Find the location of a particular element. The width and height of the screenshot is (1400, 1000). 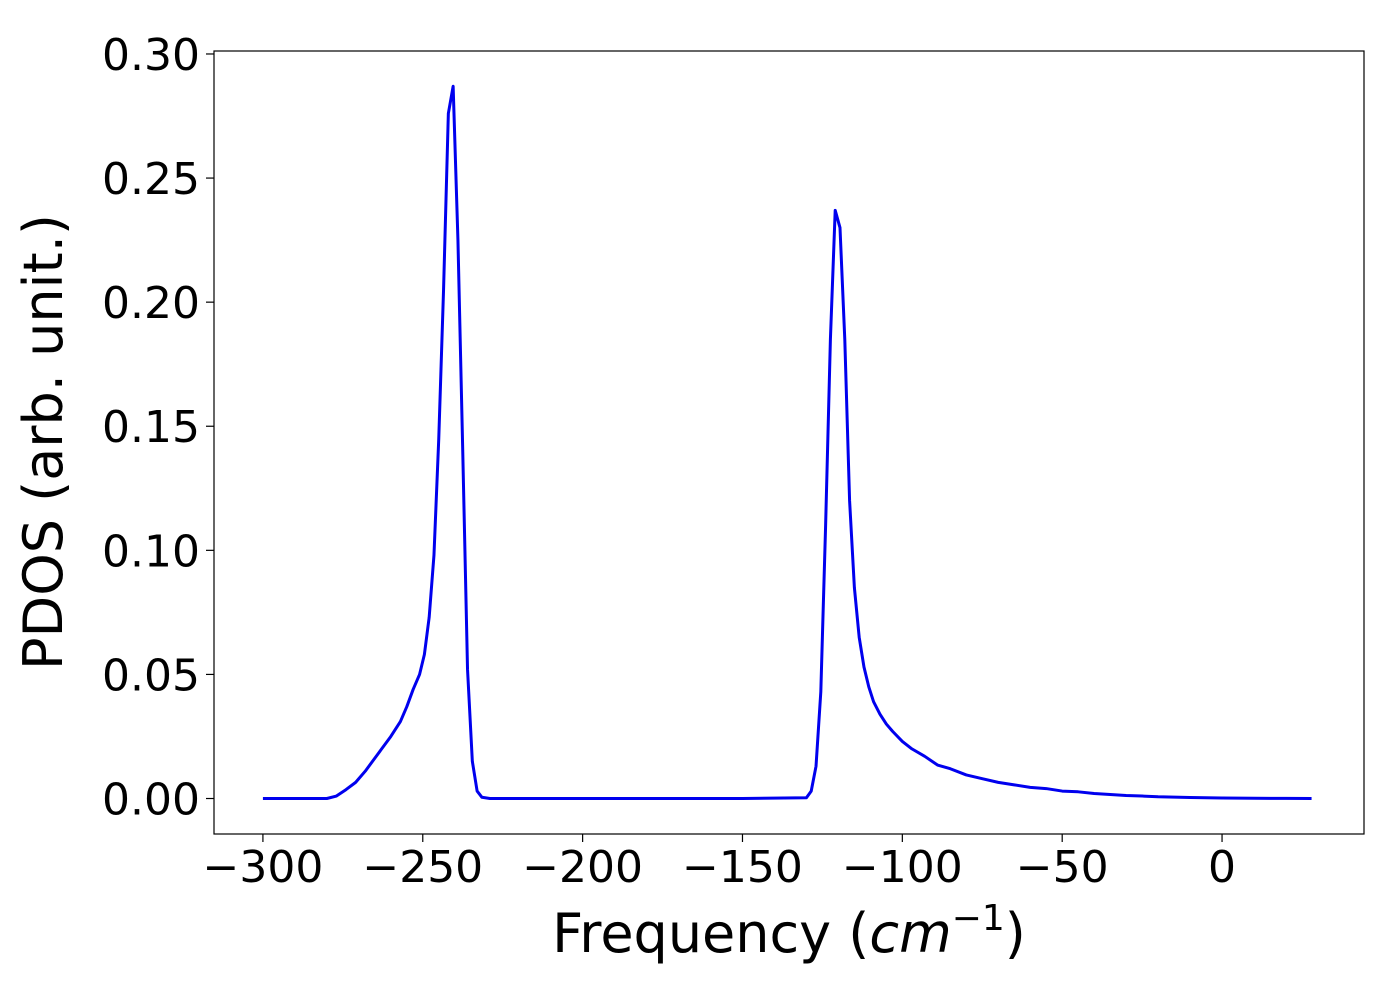

y-tick-label: 0.00 is located at coordinates (151, 800).